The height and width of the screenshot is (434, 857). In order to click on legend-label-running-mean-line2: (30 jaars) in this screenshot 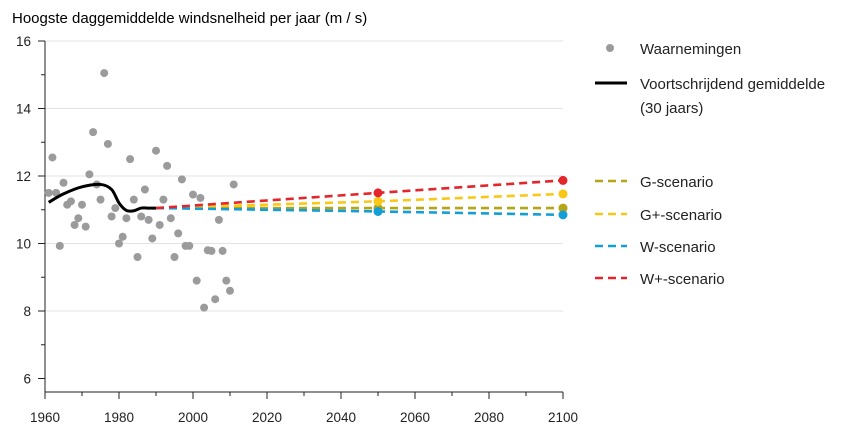, I will do `click(671, 108)`.